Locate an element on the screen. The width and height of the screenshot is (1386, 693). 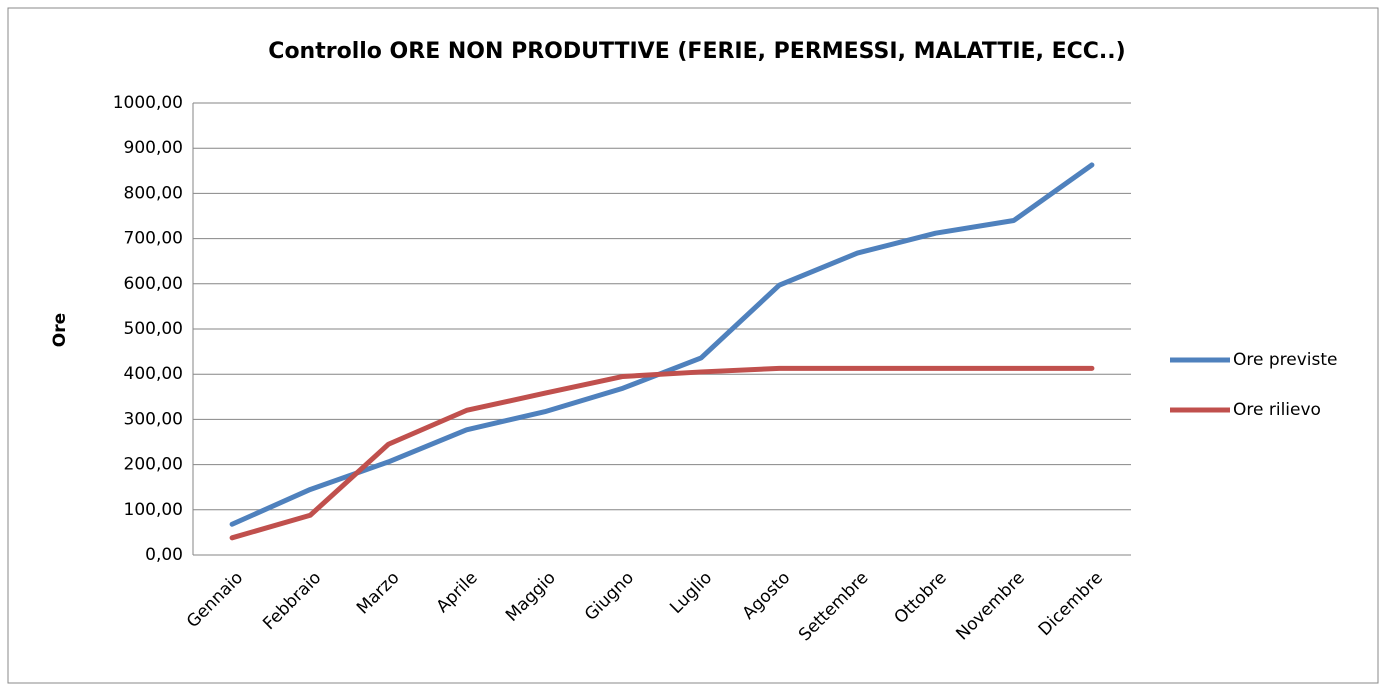
y-tick-label: 1000,00 is located at coordinates (148, 103).